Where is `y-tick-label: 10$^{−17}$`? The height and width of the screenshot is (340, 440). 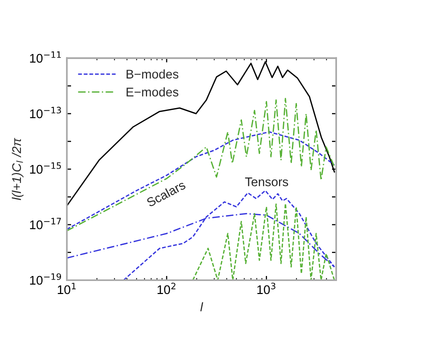 y-tick-label: 10$^{−17}$ is located at coordinates (45, 224).